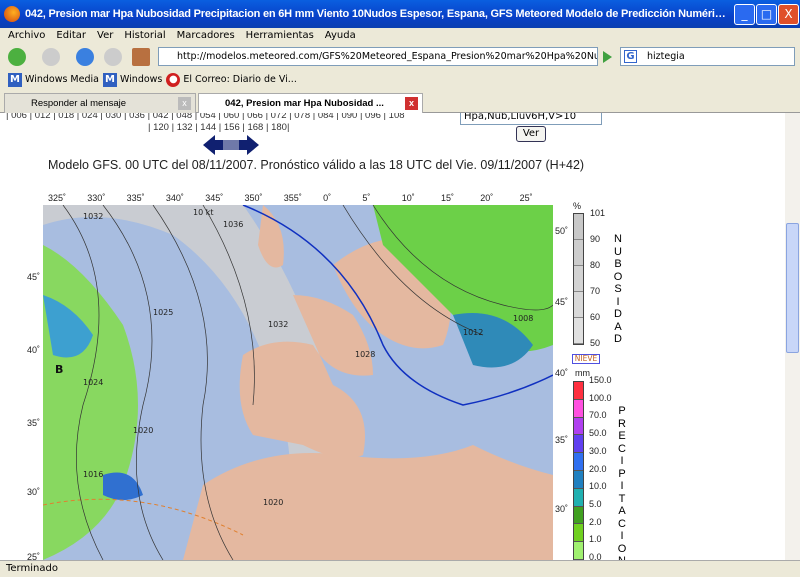 This screenshot has height=577, width=800. Describe the element at coordinates (487, 198) in the screenshot. I see `longitude-label: 20˚` at that location.